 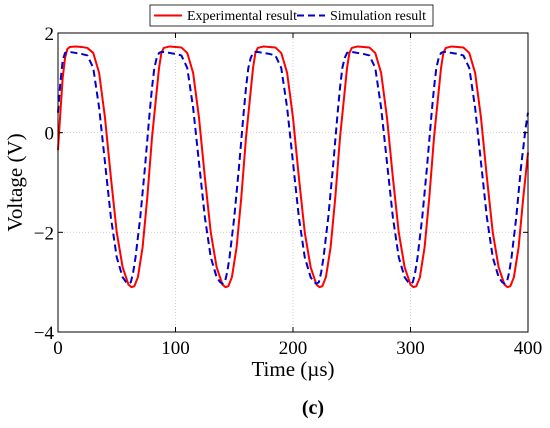 I want to click on y-tick-label: 2, so click(x=50, y=34).